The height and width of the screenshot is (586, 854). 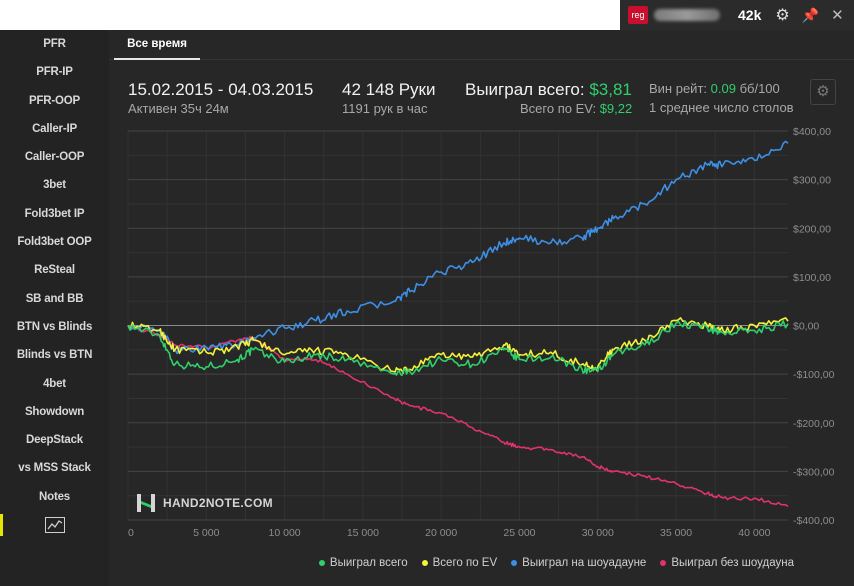 What do you see at coordinates (146, 503) in the screenshot?
I see `hand2note-logo-icon` at bounding box center [146, 503].